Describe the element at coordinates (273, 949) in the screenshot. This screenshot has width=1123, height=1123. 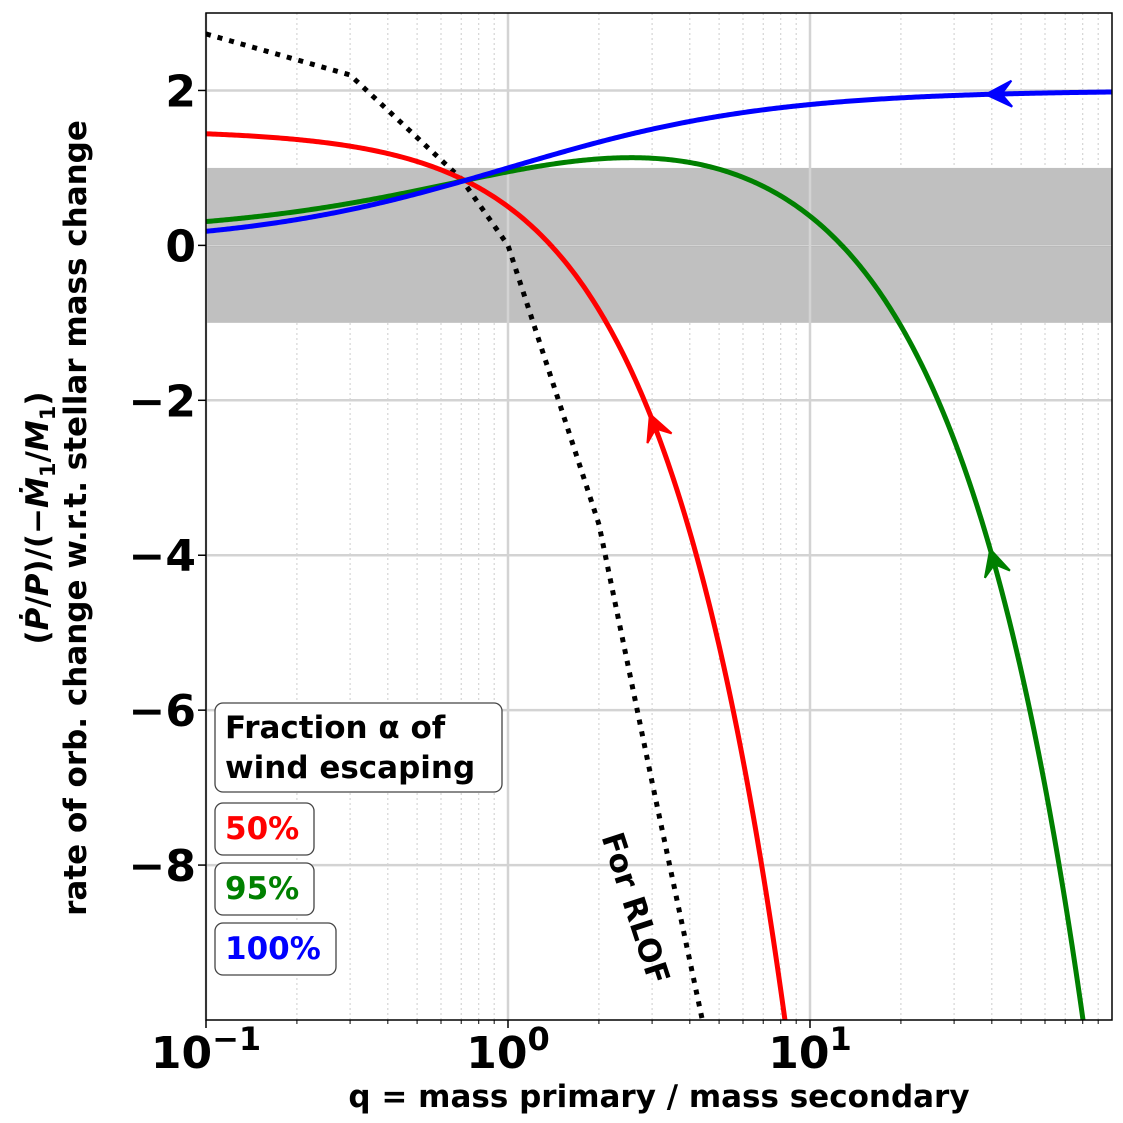
I see `legend-entry-100: 100%` at that location.